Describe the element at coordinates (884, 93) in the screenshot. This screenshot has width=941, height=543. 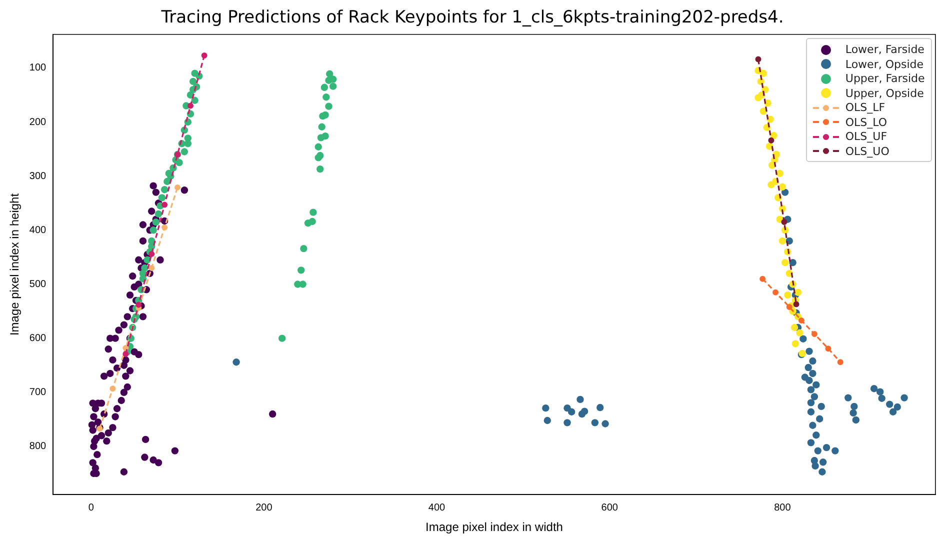
I see `legend-label: Upper, Opside` at that location.